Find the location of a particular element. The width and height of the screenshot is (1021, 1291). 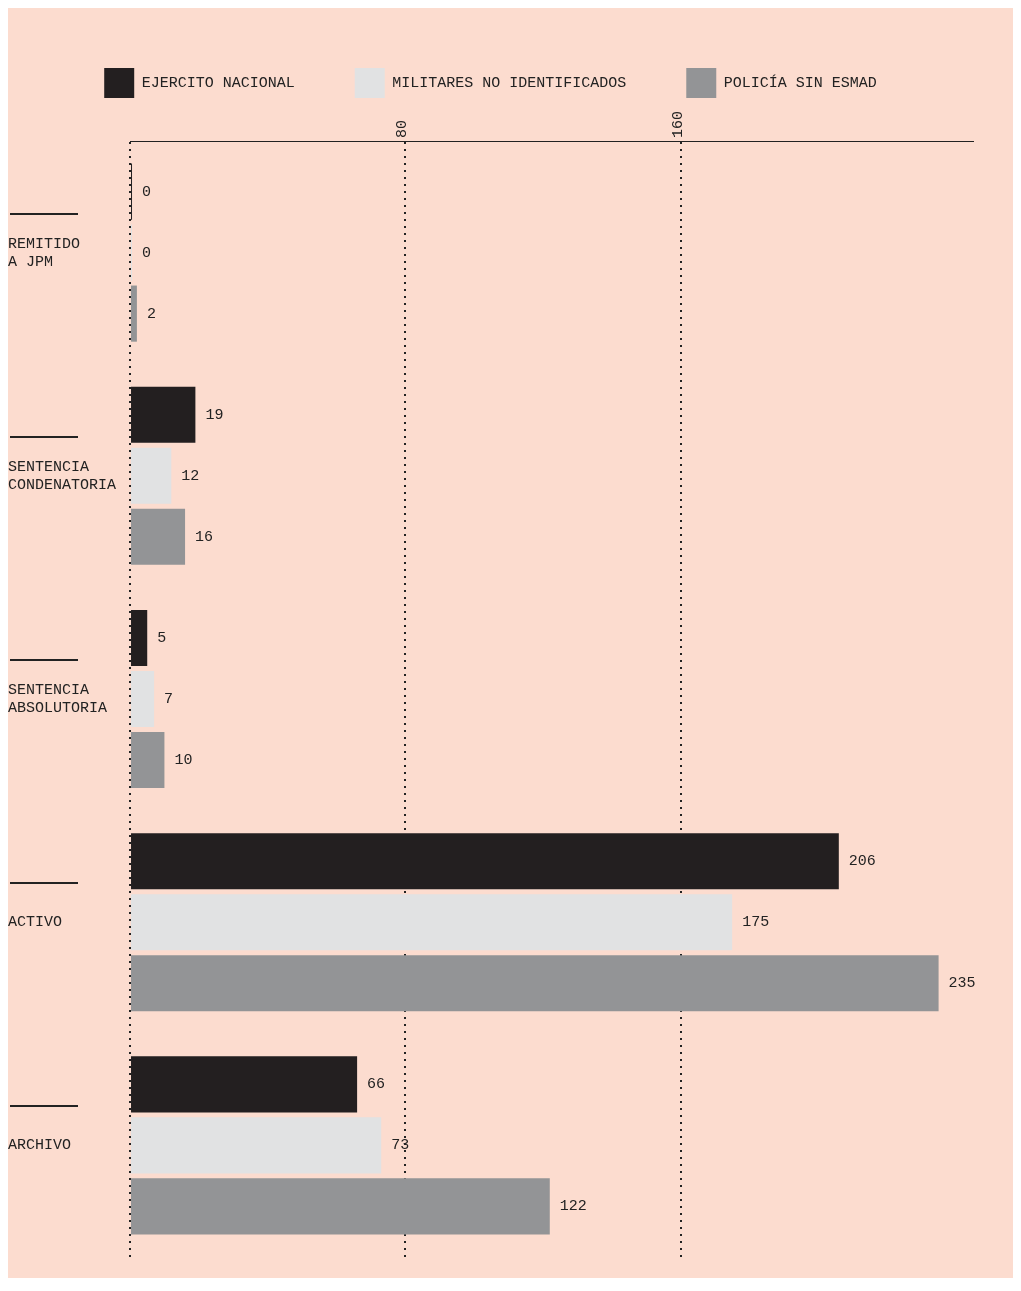

y-tick-label: SENTENCIA CONDENATORIA is located at coordinates (62, 476).